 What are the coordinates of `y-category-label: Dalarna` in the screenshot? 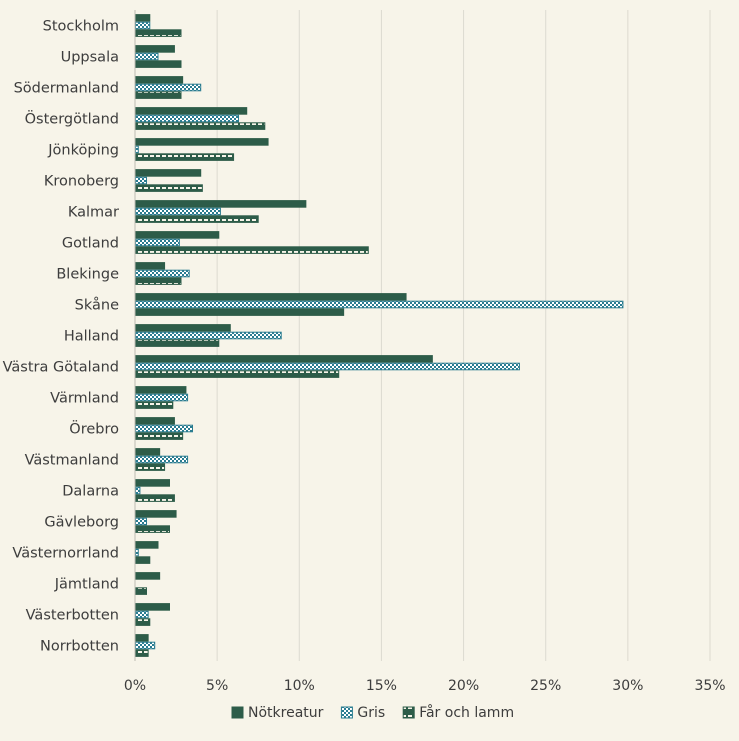 It's located at (90, 492).